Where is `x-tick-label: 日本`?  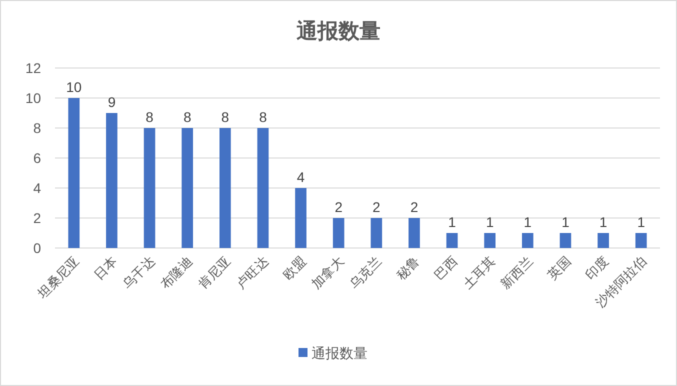
x-tick-label: 日本 is located at coordinates (105, 268).